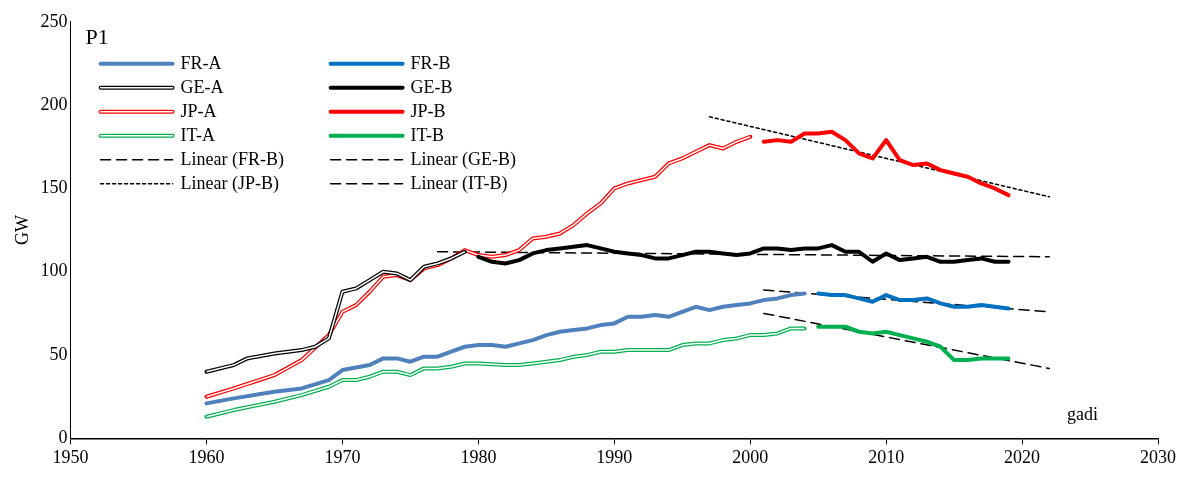 Image resolution: width=1199 pixels, height=482 pixels. I want to click on y-tick-label: 100, so click(54, 270).